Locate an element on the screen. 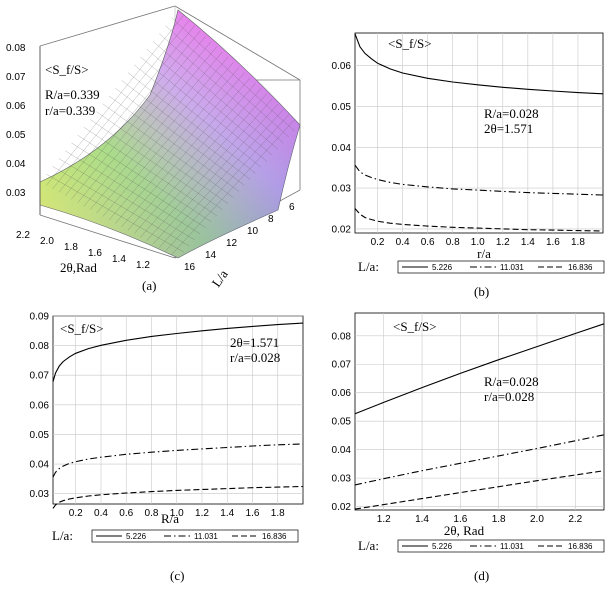 The height and width of the screenshot is (590, 609). x-axis-label-a: 2θ,Rad is located at coordinates (78, 267).